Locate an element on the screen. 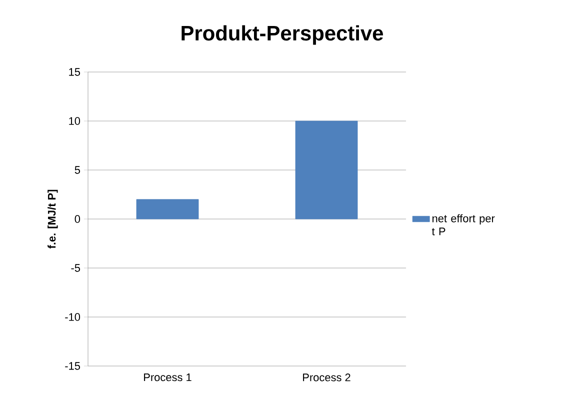 This screenshot has height=402, width=564. x-tick-label: Process 1 is located at coordinates (168, 378).